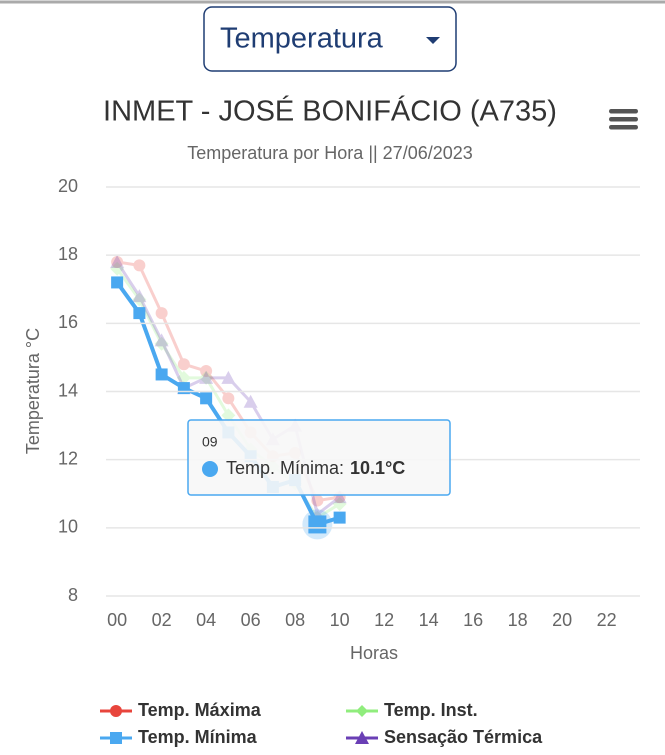 The height and width of the screenshot is (755, 665). I want to click on chart-title: INMET - JOSÉ BONIFÁCIO (A735), so click(330, 111).